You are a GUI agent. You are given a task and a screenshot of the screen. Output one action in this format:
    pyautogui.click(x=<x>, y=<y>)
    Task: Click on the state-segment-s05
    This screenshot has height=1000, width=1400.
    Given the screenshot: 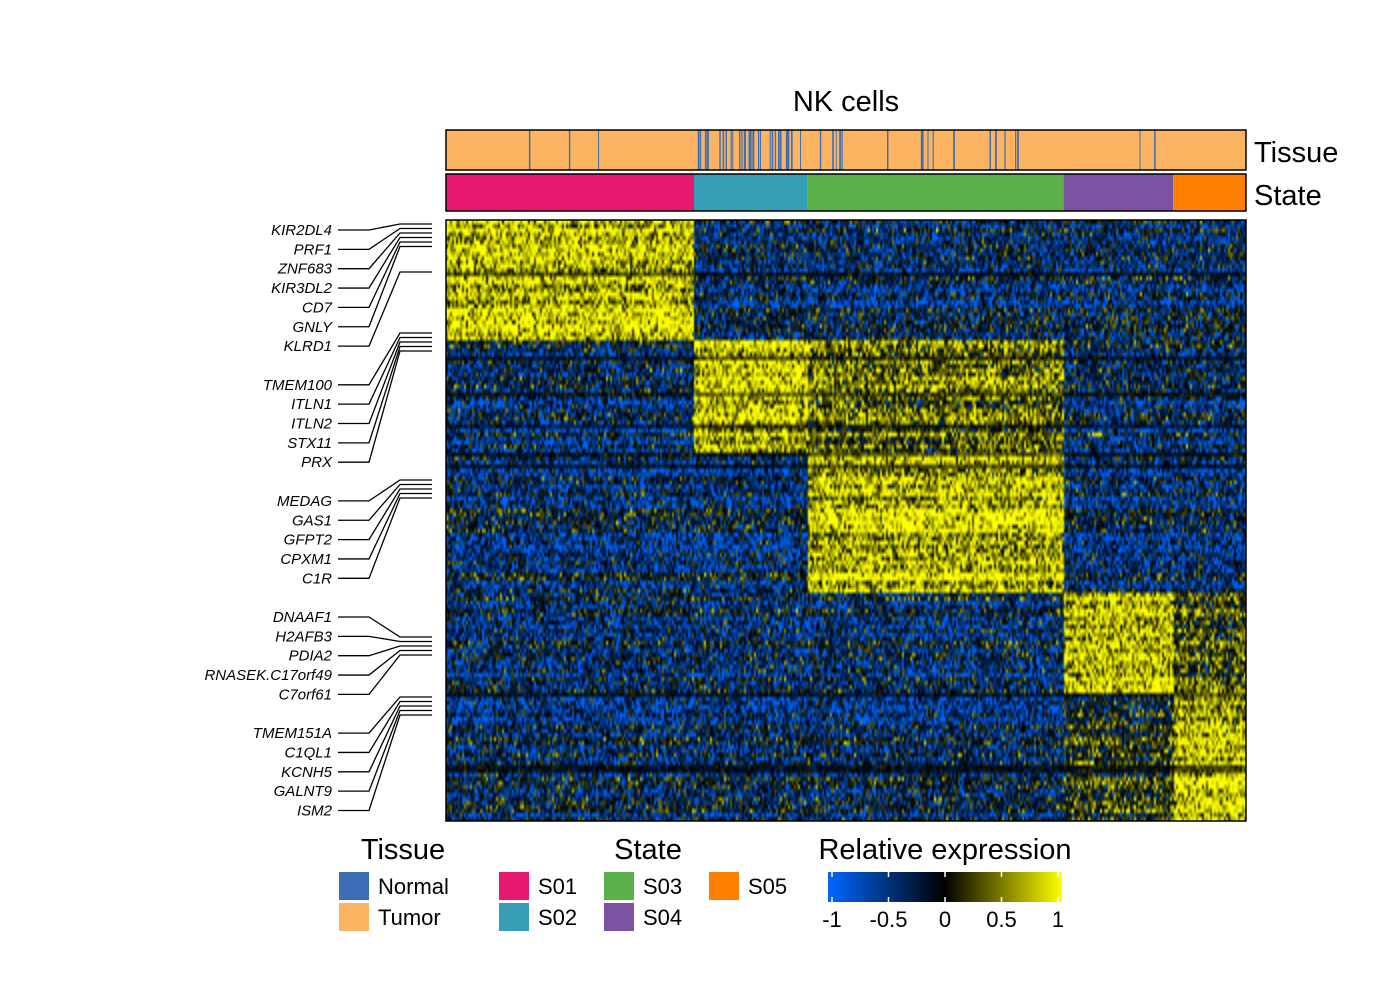 What is the action you would take?
    pyautogui.click(x=1209, y=192)
    